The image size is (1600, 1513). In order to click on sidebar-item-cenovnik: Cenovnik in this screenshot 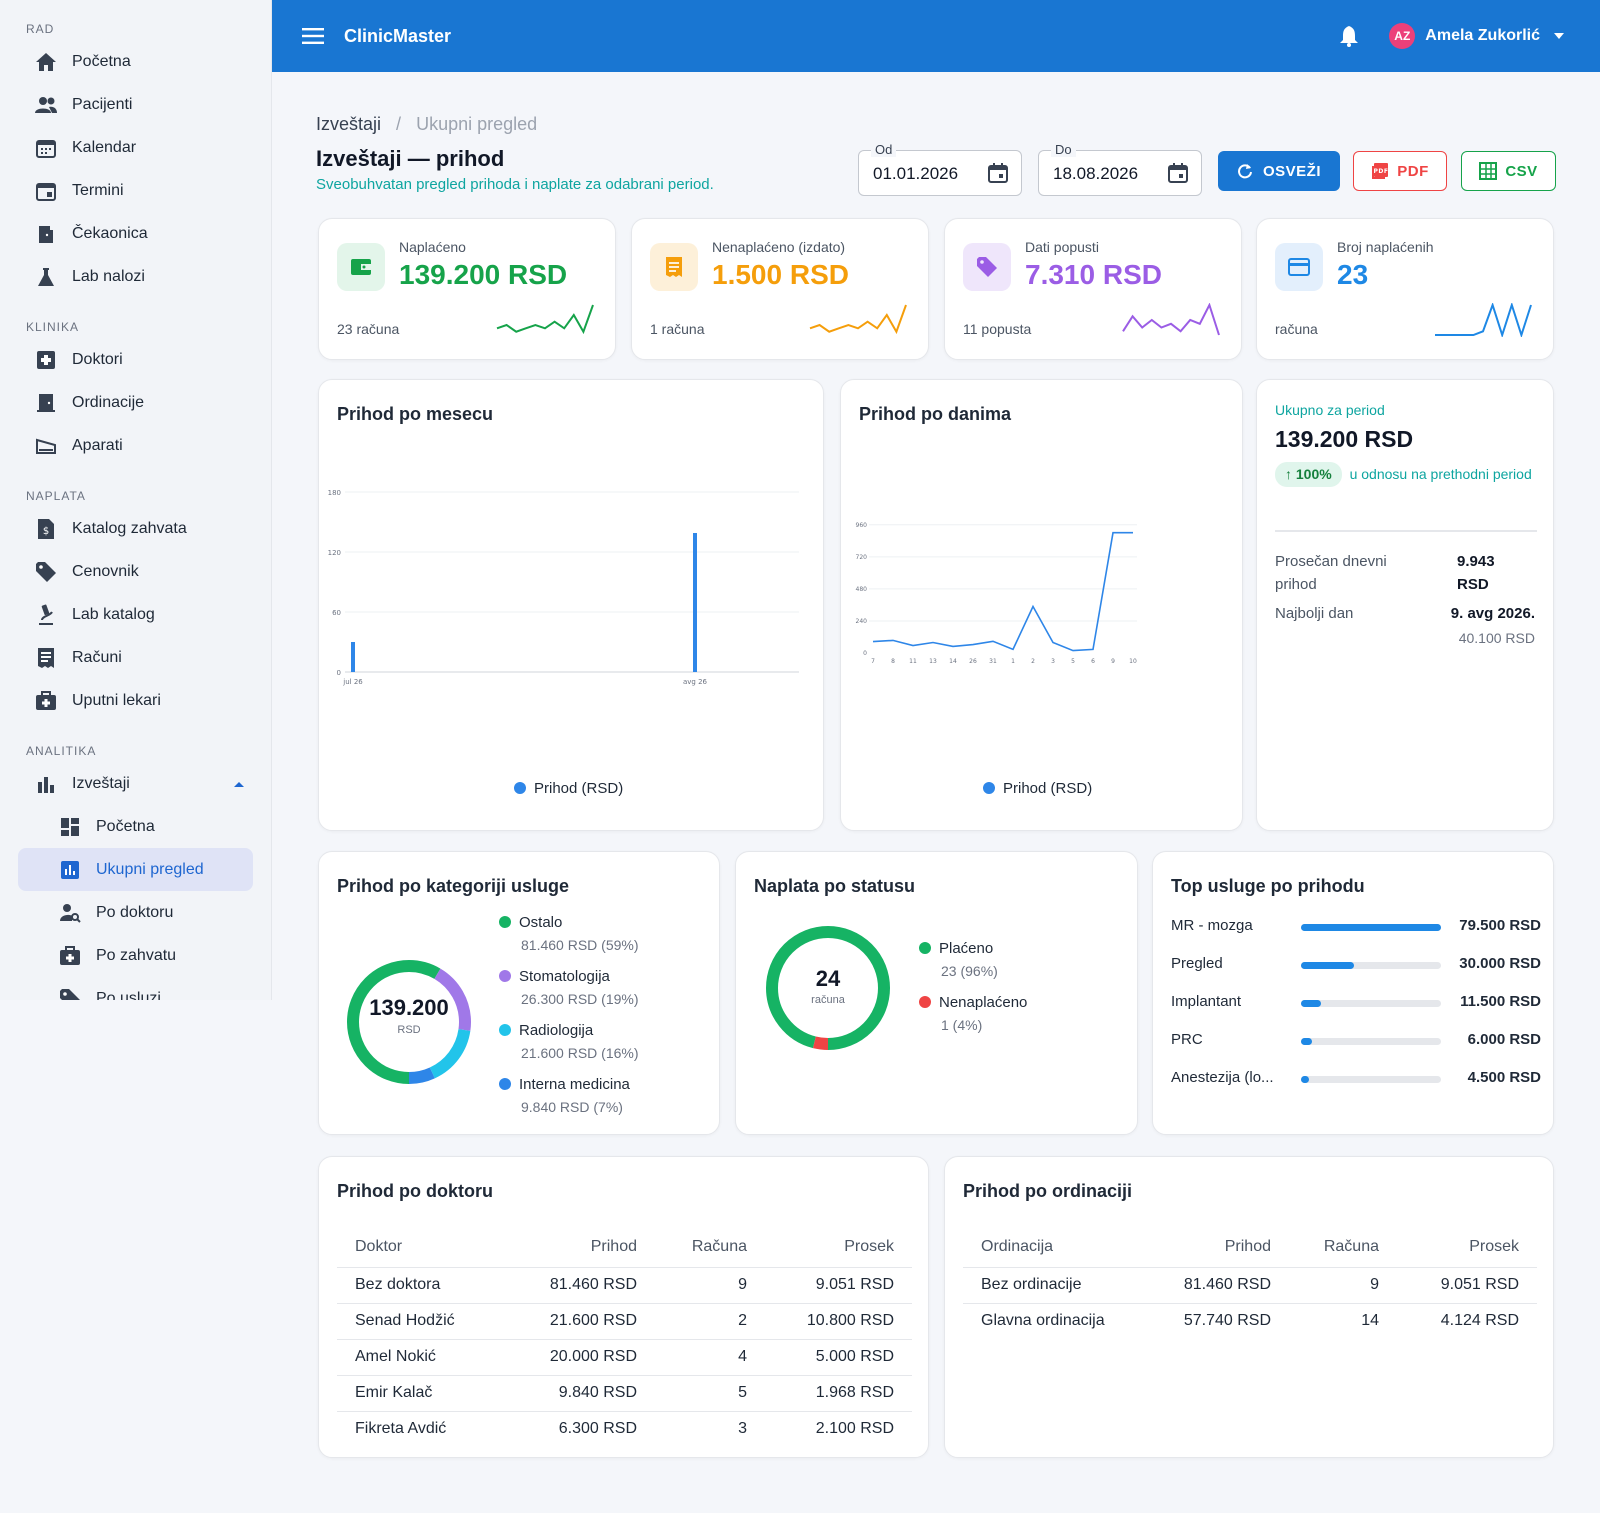, I will do `click(135, 571)`.